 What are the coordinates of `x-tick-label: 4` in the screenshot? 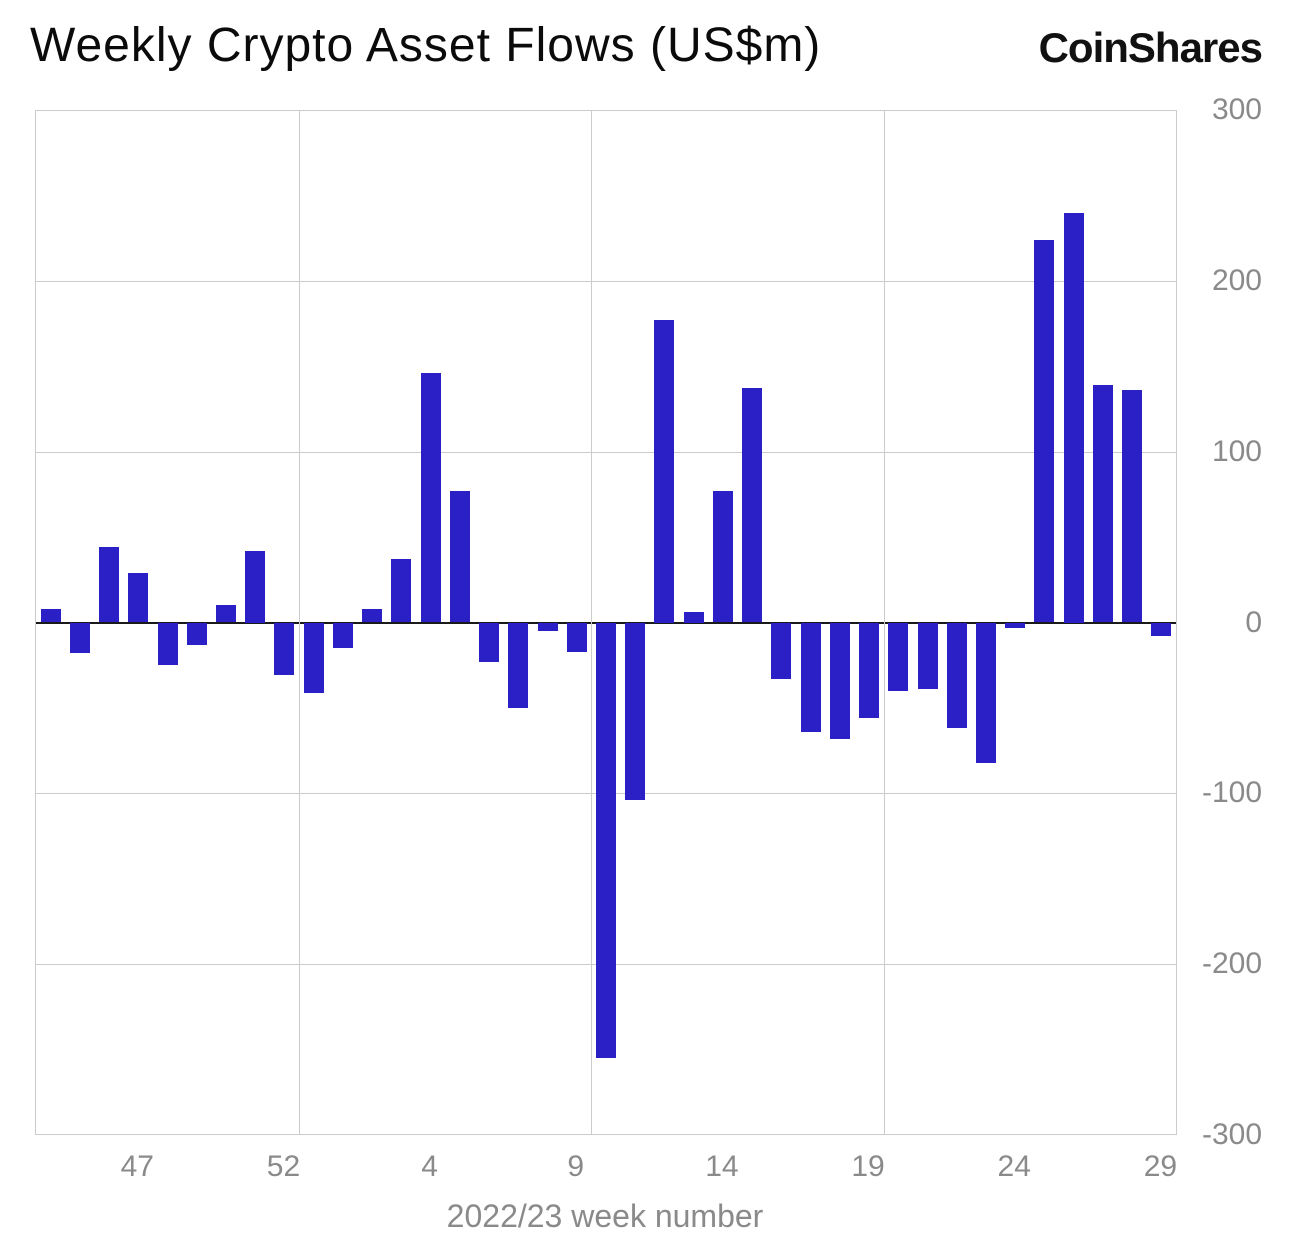 It's located at (429, 1166).